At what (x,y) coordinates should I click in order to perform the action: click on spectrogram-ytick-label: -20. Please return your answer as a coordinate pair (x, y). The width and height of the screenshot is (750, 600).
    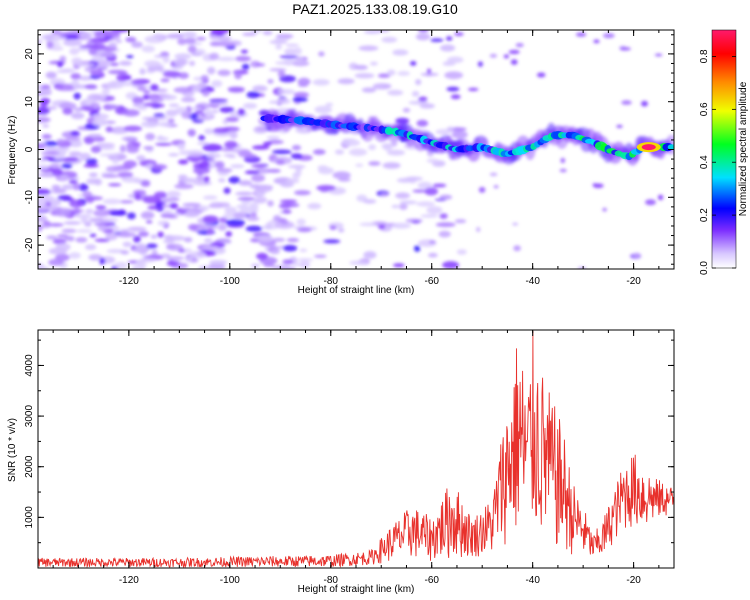
    Looking at the image, I should click on (29, 244).